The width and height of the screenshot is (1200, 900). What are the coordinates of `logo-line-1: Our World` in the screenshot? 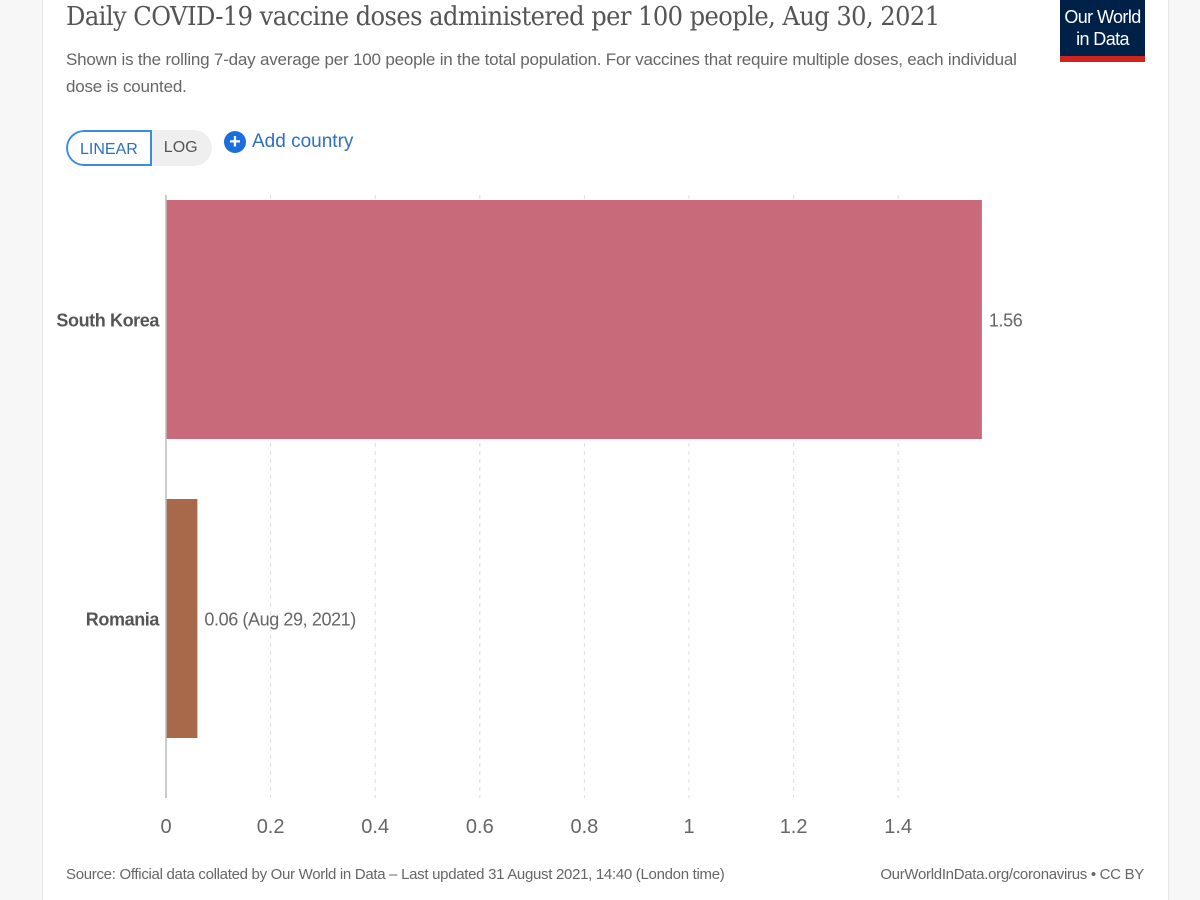 It's located at (1102, 17).